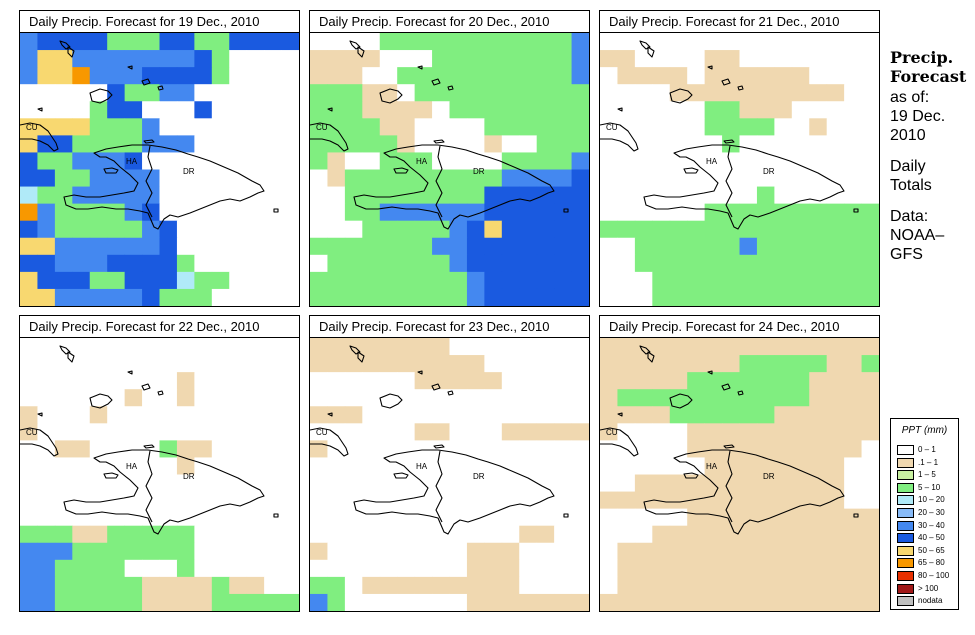 The height and width of the screenshot is (635, 975). I want to click on legend-swatch, so click(905, 601).